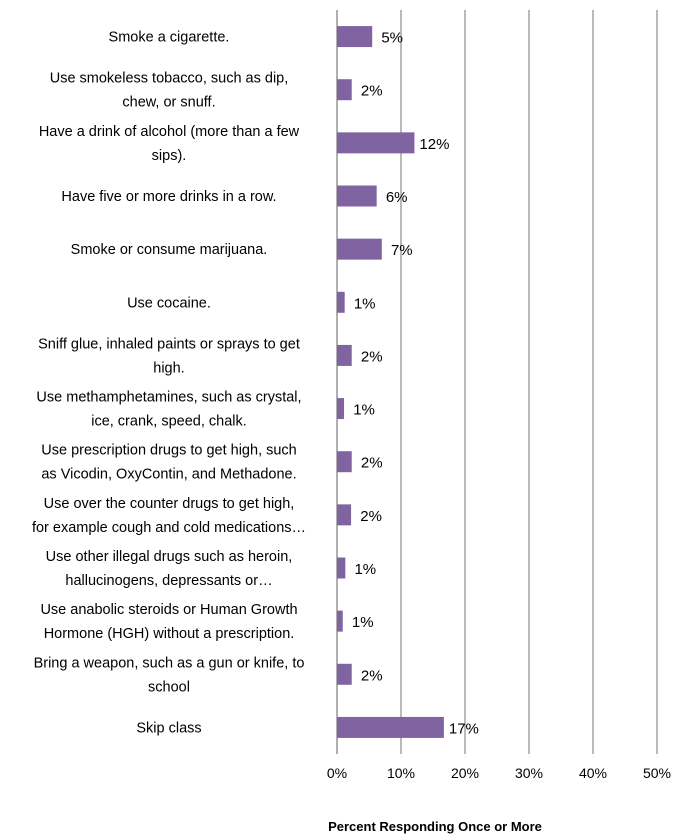 Image resolution: width=687 pixels, height=834 pixels. Describe the element at coordinates (169, 451) in the screenshot. I see `category-label: Use prescription drugs to get high, such` at that location.